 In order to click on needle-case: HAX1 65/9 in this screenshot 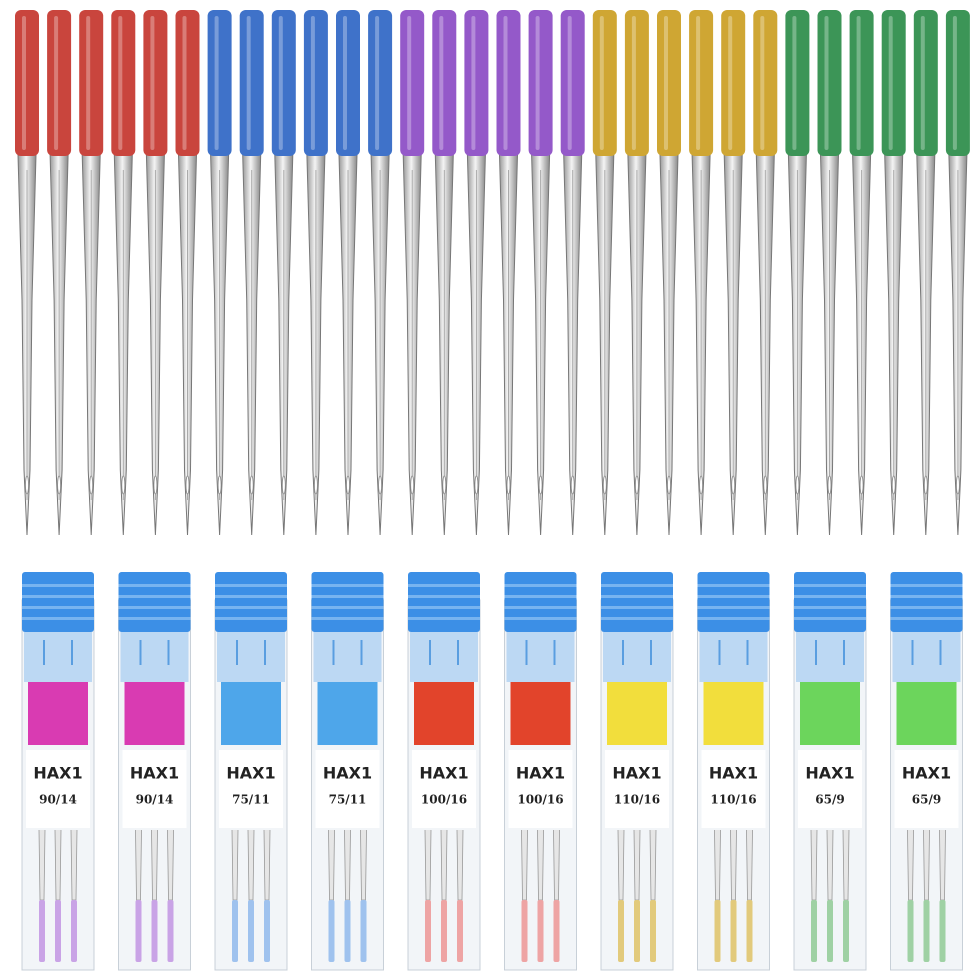, I will do `click(926, 771)`.